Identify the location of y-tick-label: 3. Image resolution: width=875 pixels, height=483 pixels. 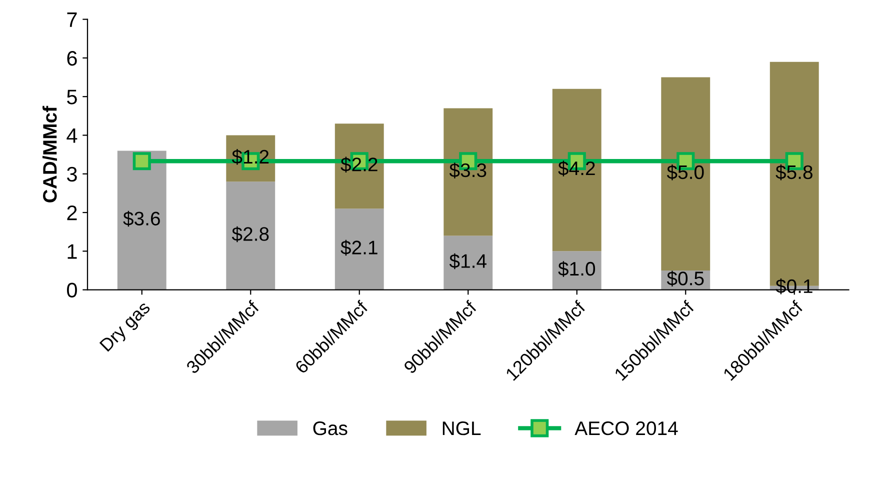
(71, 174).